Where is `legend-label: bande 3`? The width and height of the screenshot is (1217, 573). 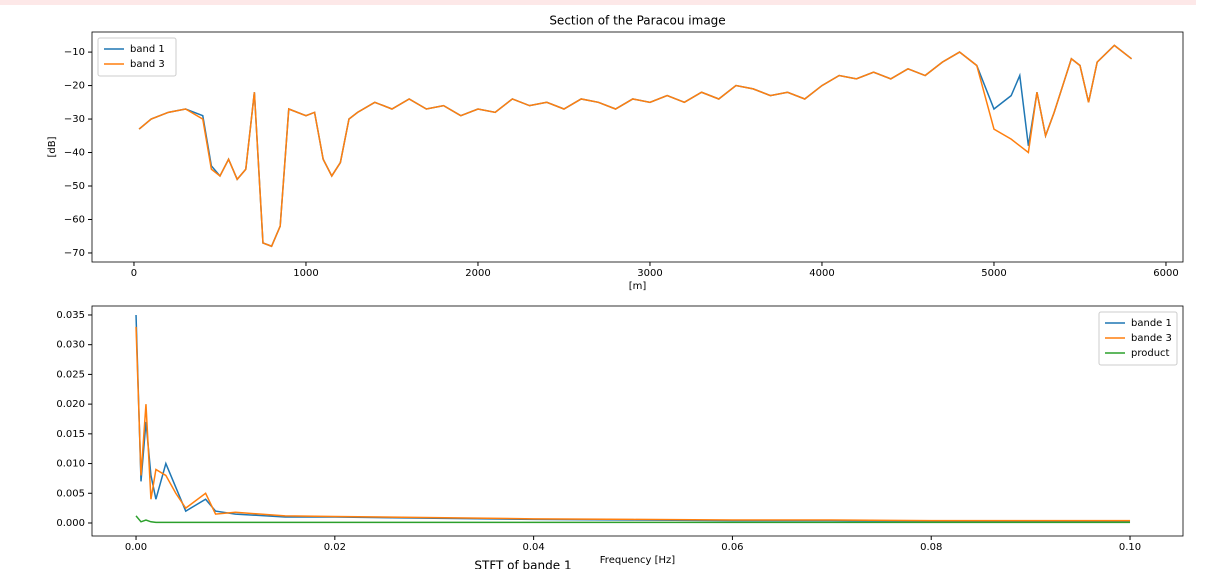
legend-label: bande 3 is located at coordinates (1151, 338).